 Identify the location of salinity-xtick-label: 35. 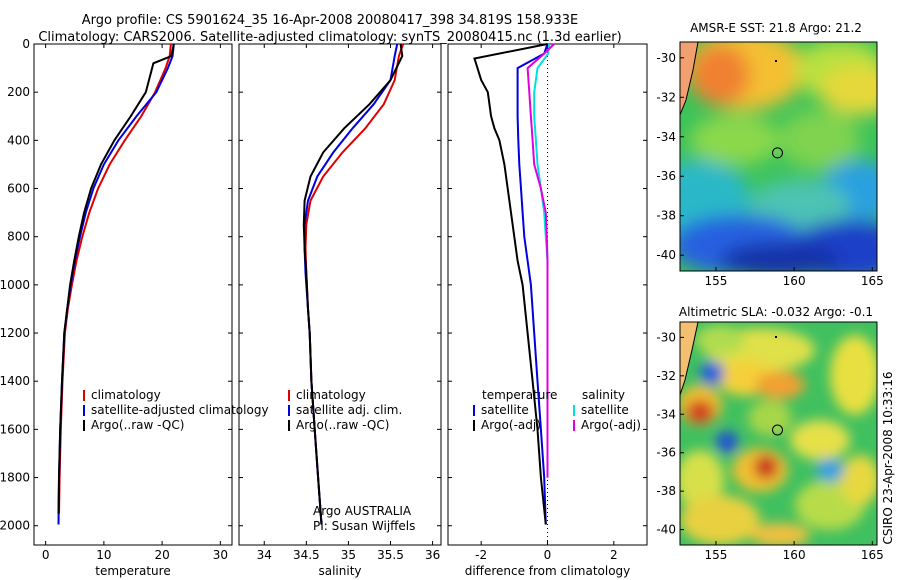
(348, 555).